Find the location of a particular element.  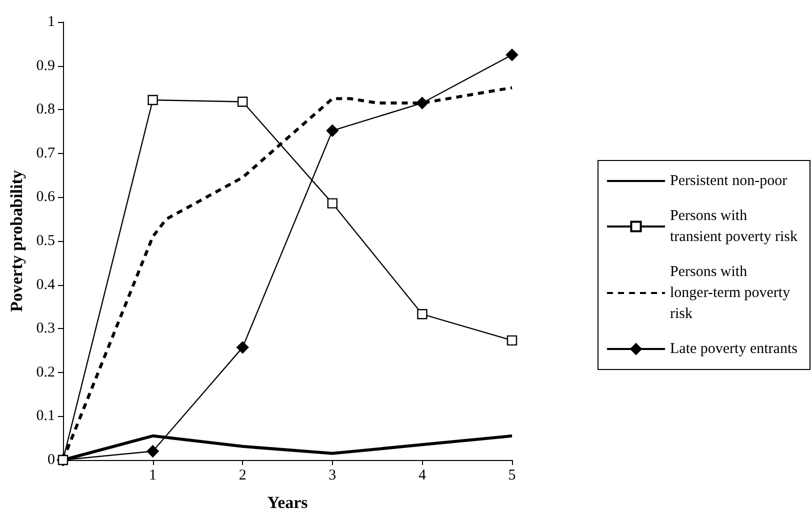

x-axis-title: Years is located at coordinates (287, 502).